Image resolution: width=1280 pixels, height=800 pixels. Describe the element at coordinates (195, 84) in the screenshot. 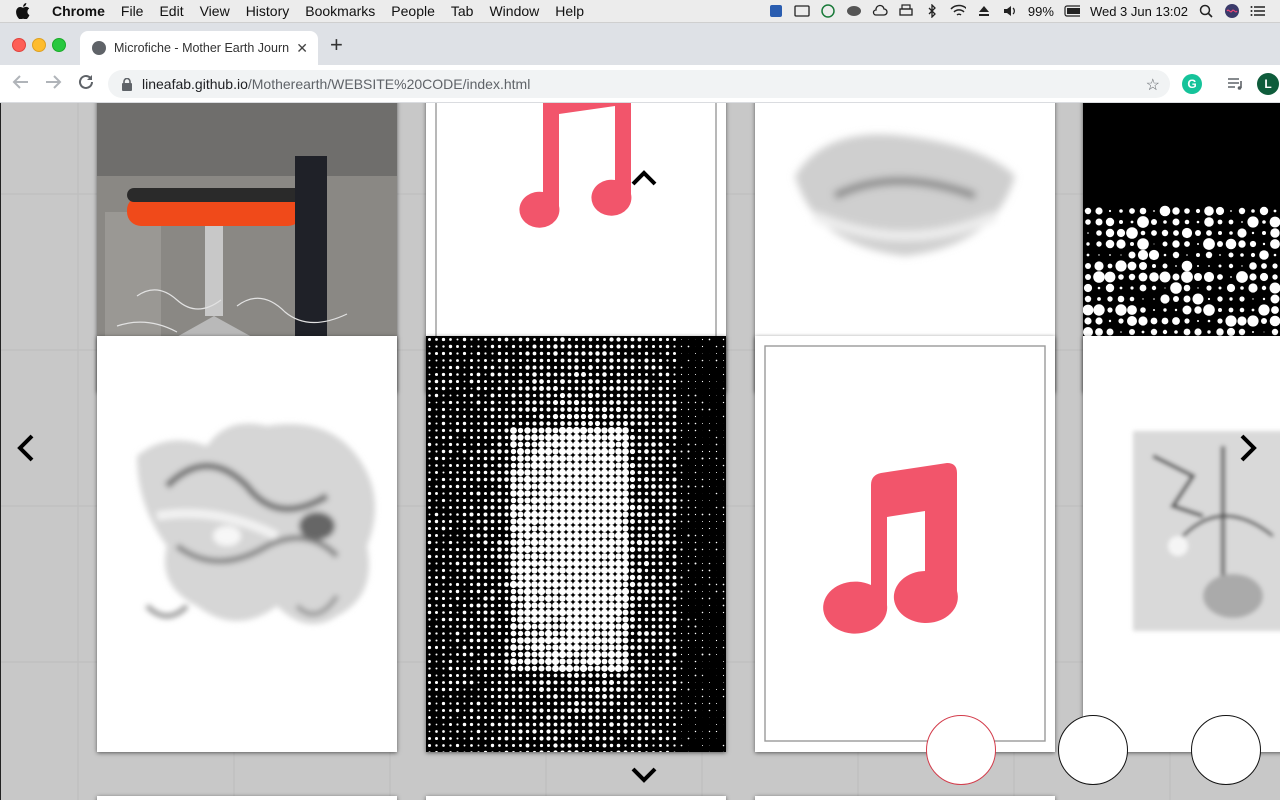

I see `url-host: lineafab.github.io` at that location.